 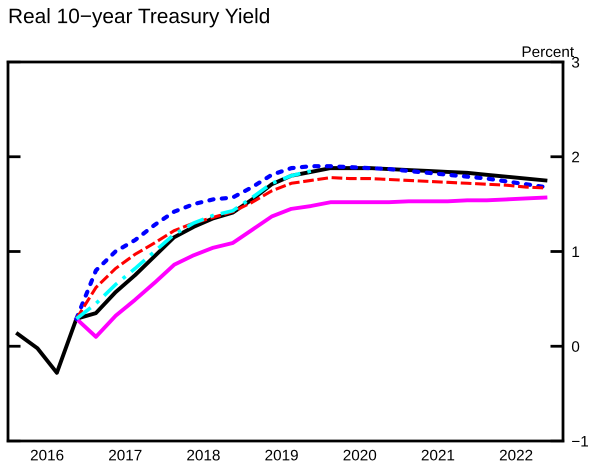 What do you see at coordinates (548, 52) in the screenshot?
I see `y-axis-title: Percent` at bounding box center [548, 52].